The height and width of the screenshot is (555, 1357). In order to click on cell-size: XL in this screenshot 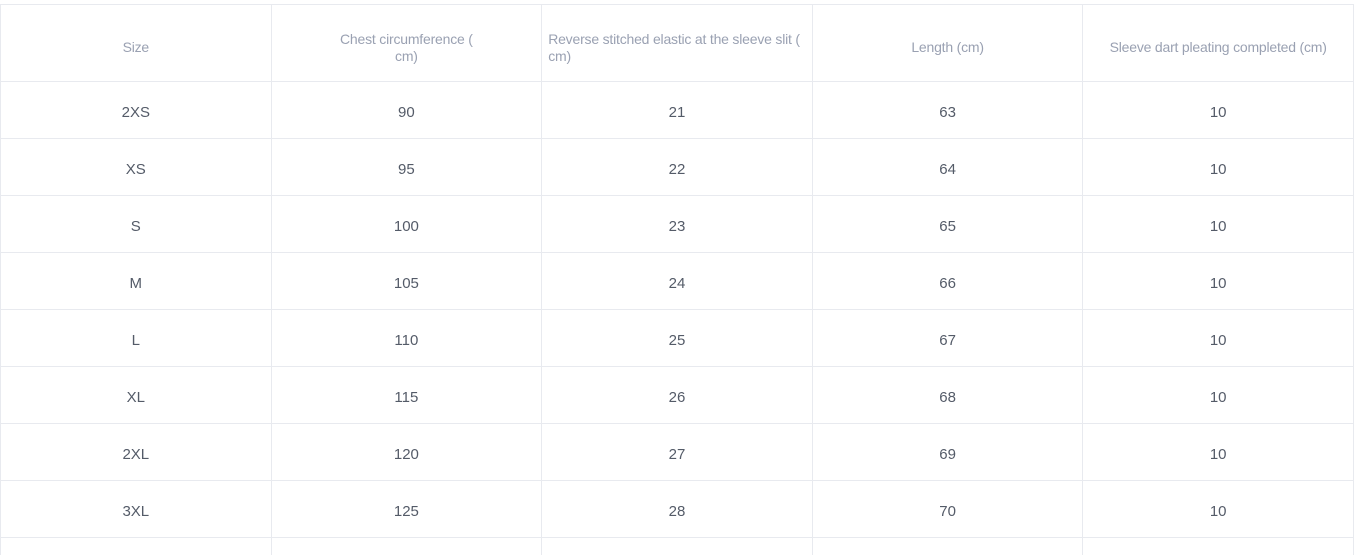, I will do `click(136, 395)`.